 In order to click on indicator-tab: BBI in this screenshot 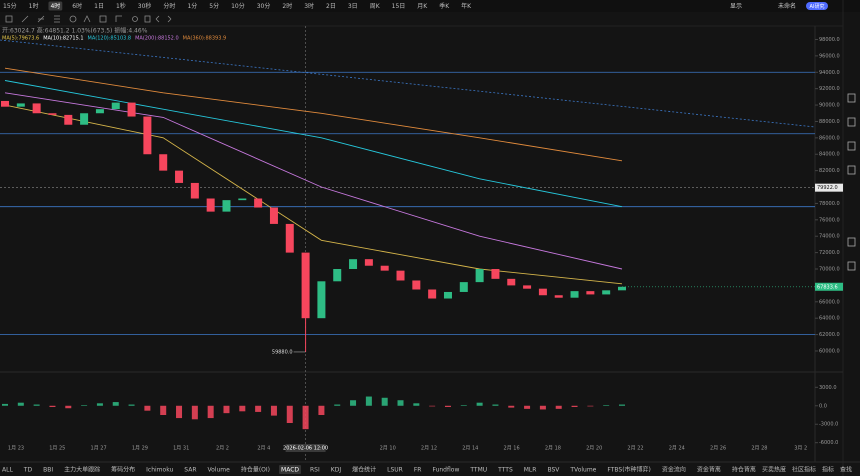, I will do `click(48, 470)`.